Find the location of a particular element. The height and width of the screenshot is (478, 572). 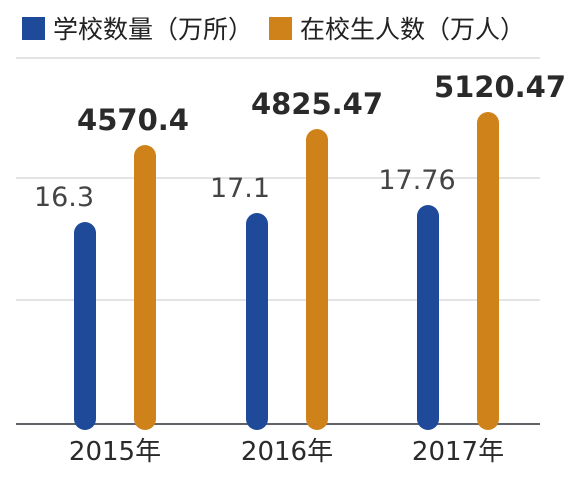

legend-label-students: 在校生人数（万人） is located at coordinates (413, 29).